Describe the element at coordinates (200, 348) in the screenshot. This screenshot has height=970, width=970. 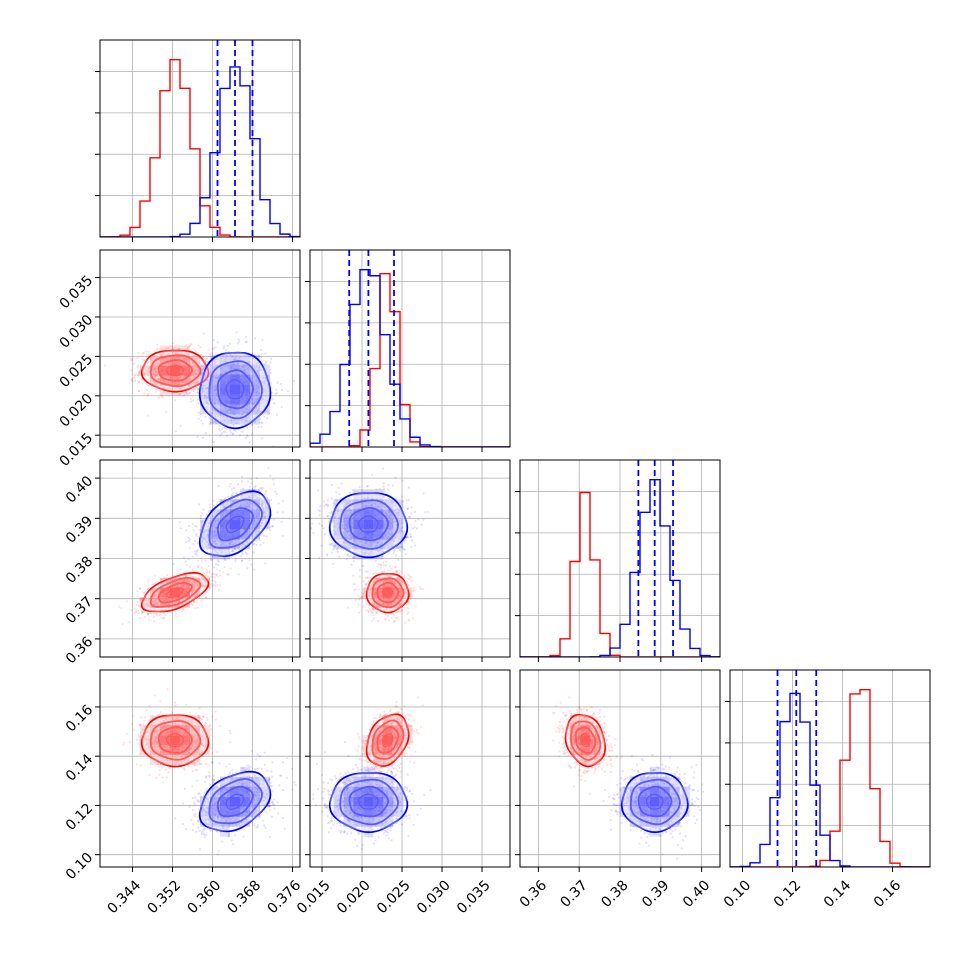
I see `panel-frame` at that location.